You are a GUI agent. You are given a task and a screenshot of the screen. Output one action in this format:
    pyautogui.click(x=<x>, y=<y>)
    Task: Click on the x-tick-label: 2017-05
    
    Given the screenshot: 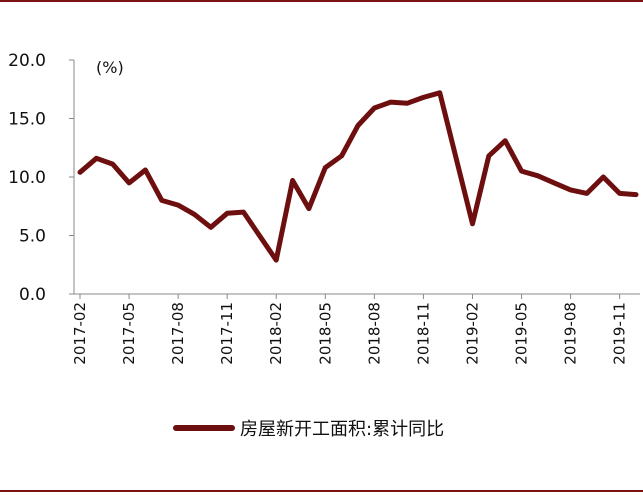 What is the action you would take?
    pyautogui.click(x=129, y=333)
    